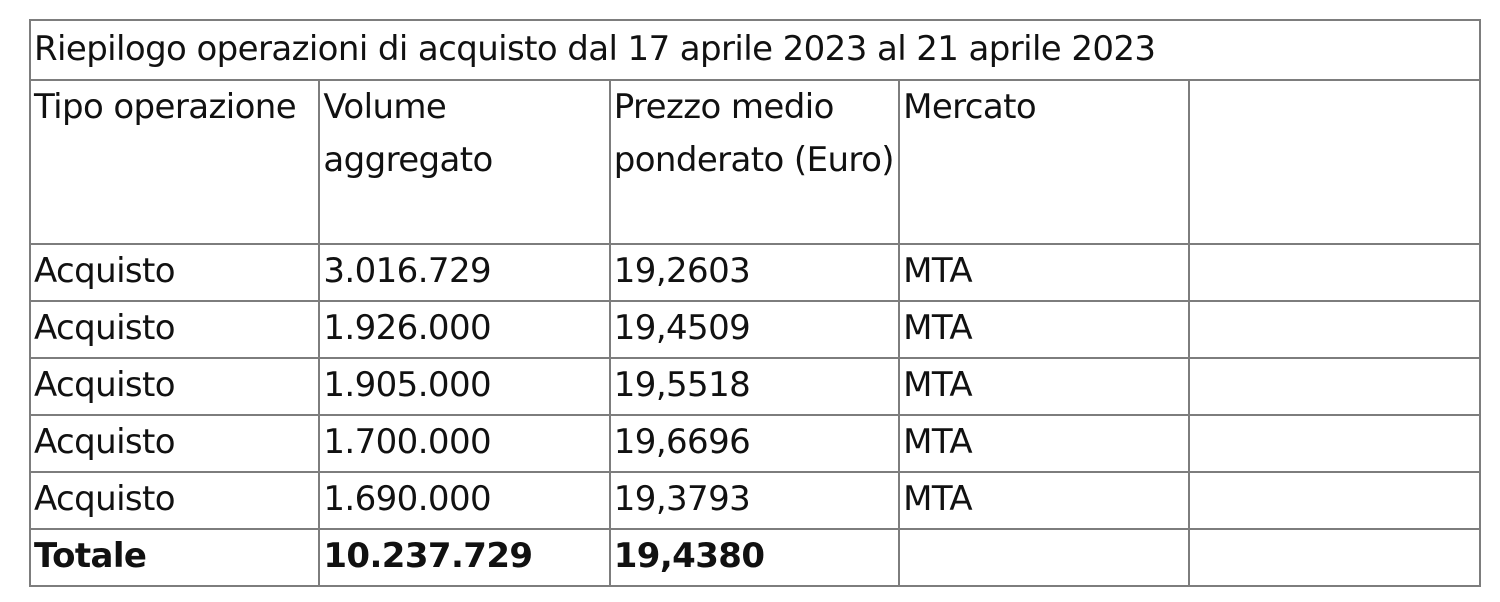 This screenshot has width=1500, height=602. I want to click on table-row: Acquisto 1.690.000 19,3793 MTA, so click(754, 500).